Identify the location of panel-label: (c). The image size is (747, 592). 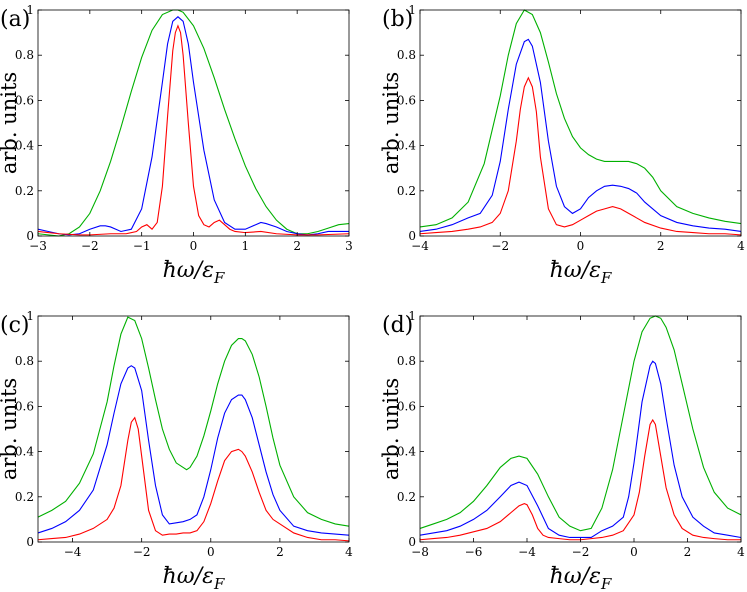
(15, 325).